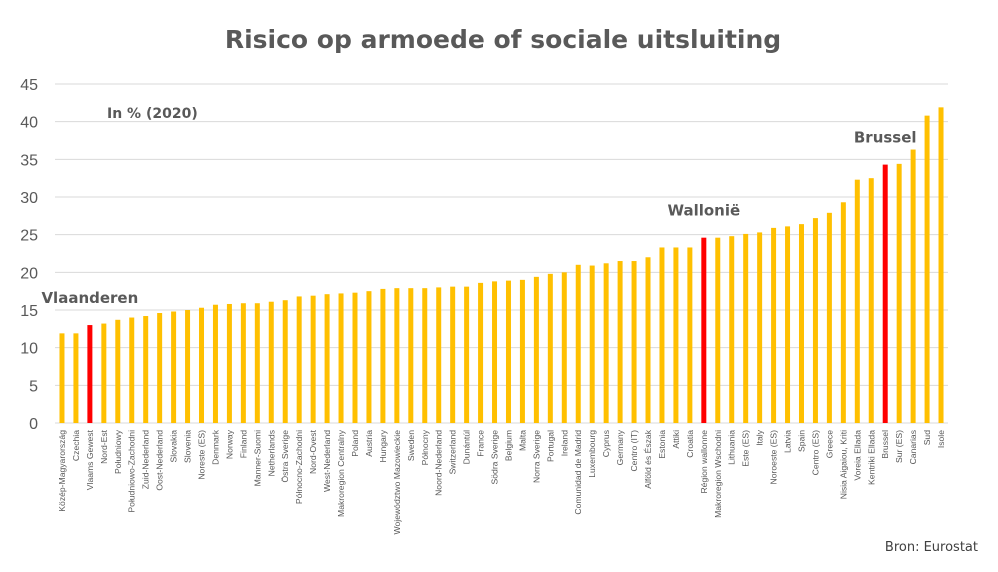  Describe the element at coordinates (29, 85) in the screenshot. I see `y-tick-label: 45` at that location.